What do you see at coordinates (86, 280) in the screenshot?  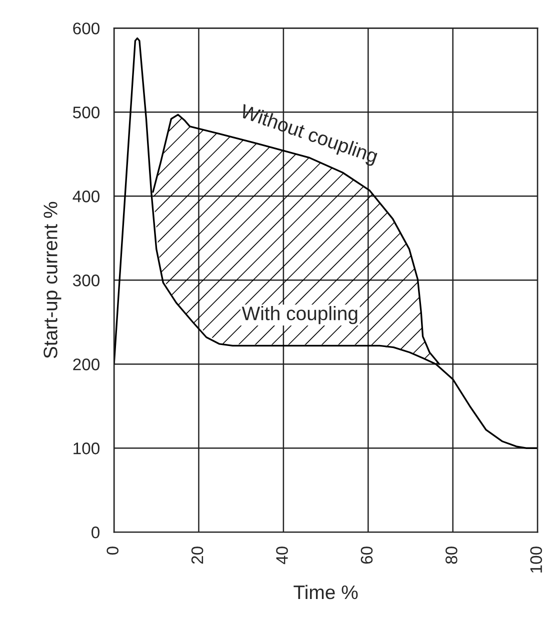 I see `y-tick-label: 300` at bounding box center [86, 280].